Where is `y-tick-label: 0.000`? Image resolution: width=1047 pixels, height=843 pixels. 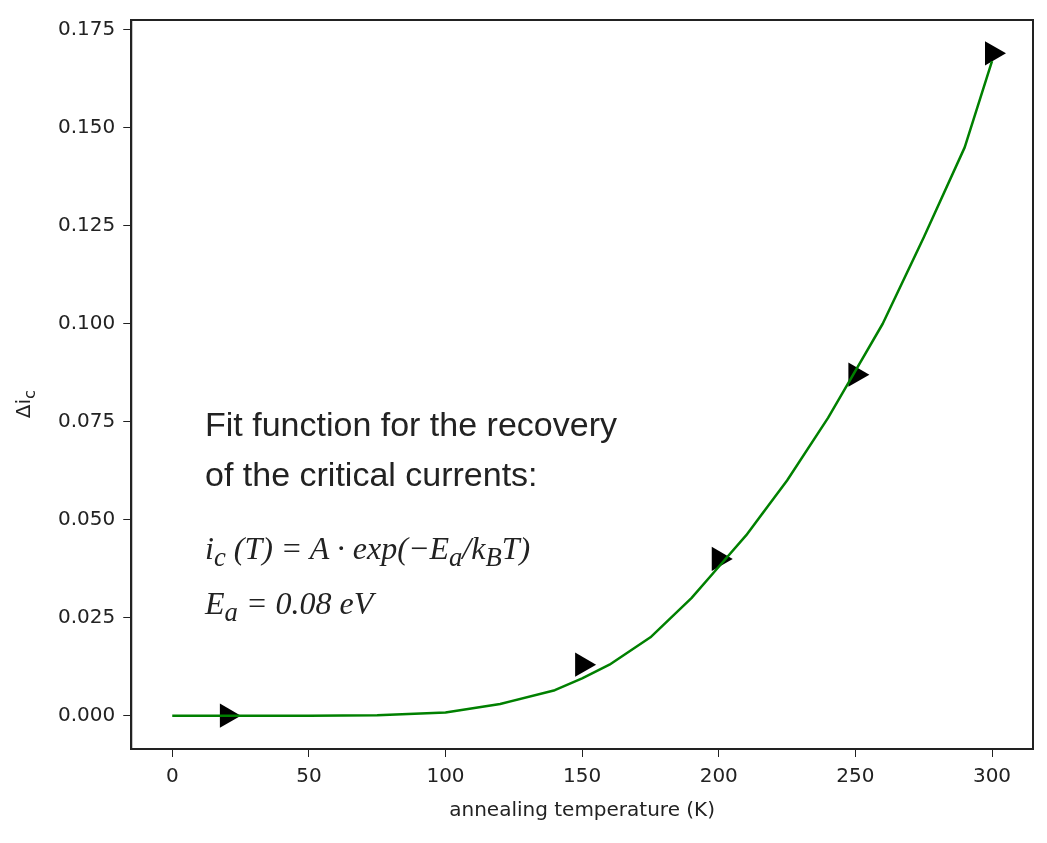
y-tick-label: 0.000 is located at coordinates (86, 713).